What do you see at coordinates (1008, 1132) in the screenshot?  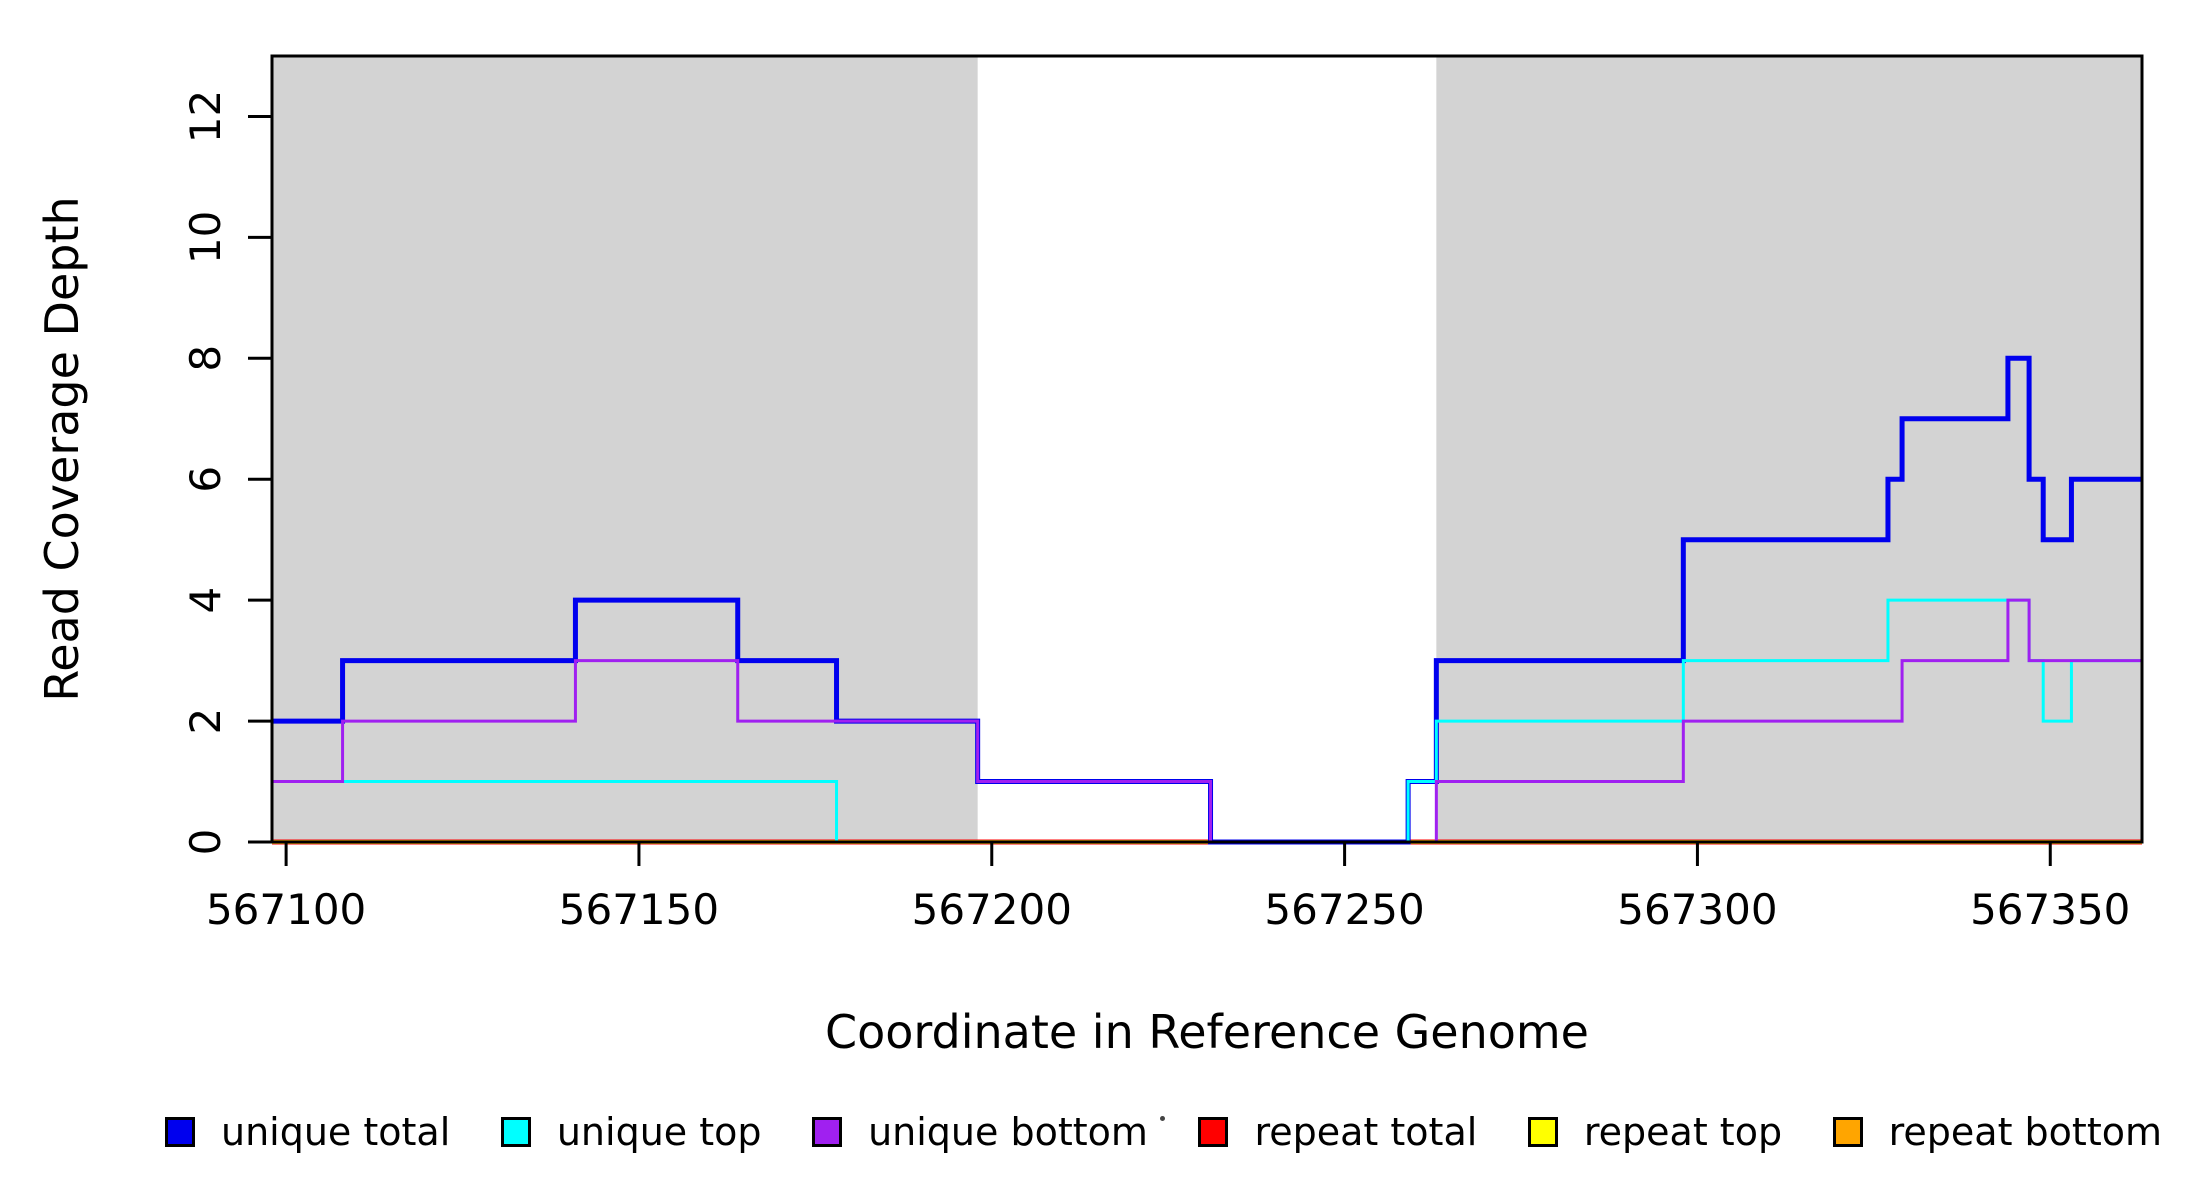 I see `legend-label-unique-bottom: unique bottom` at bounding box center [1008, 1132].